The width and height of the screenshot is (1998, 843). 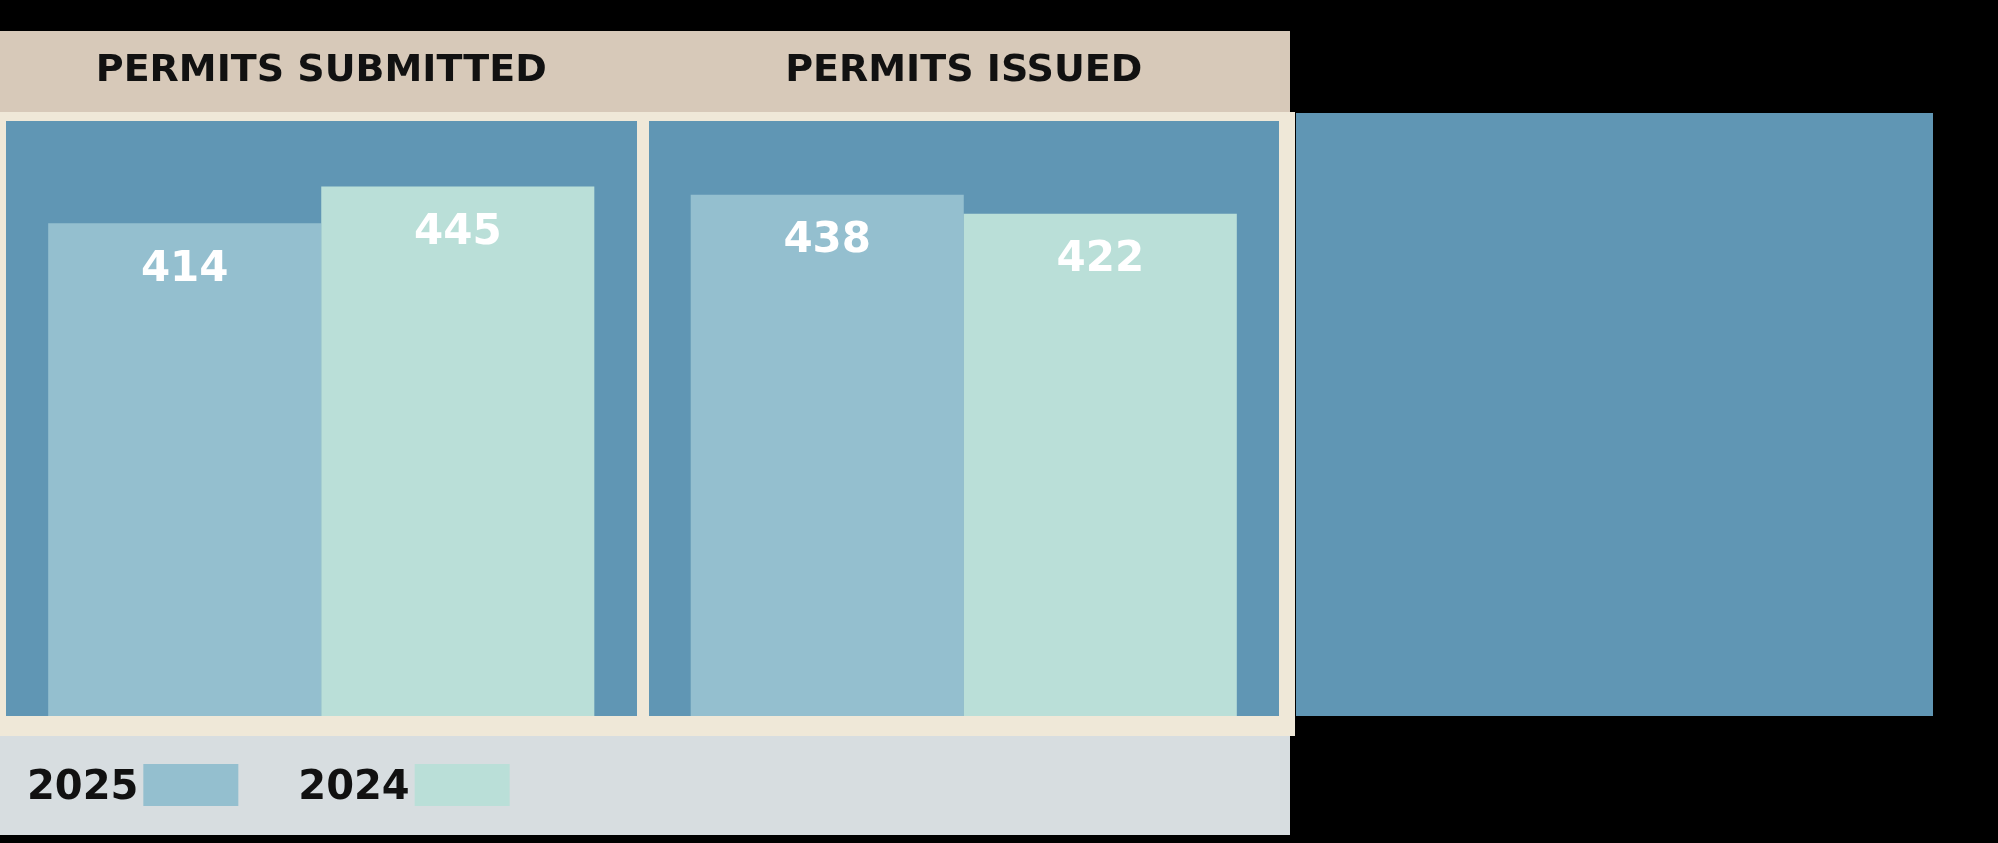 I want to click on legend-label: 2024, so click(x=354, y=785).